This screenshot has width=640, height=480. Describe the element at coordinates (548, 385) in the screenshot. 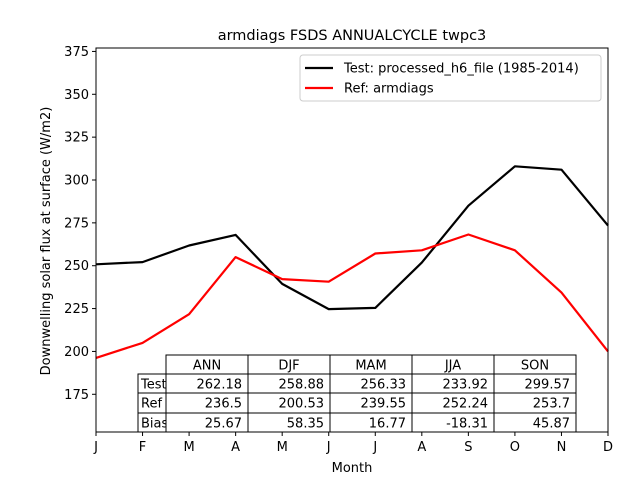

I see `table-cell-value: 299.57` at that location.